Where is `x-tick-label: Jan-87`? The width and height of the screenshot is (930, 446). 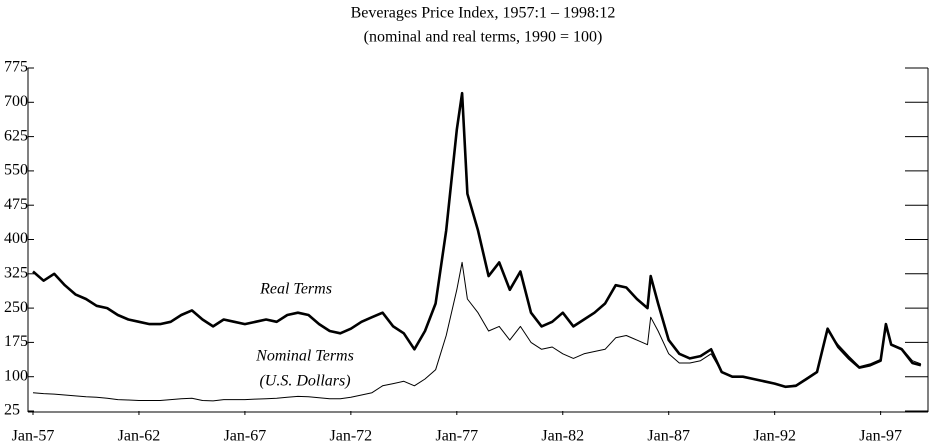
x-tick-label: Jan-87 is located at coordinates (668, 436).